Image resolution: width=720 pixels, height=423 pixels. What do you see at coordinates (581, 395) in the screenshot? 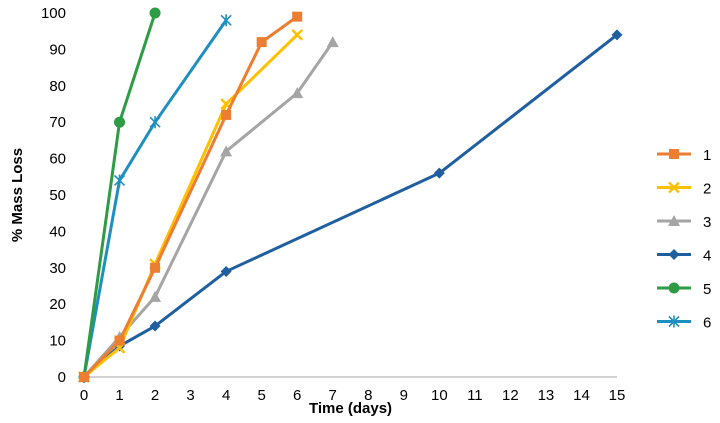
I see `x-tick-label: 14` at bounding box center [581, 395].